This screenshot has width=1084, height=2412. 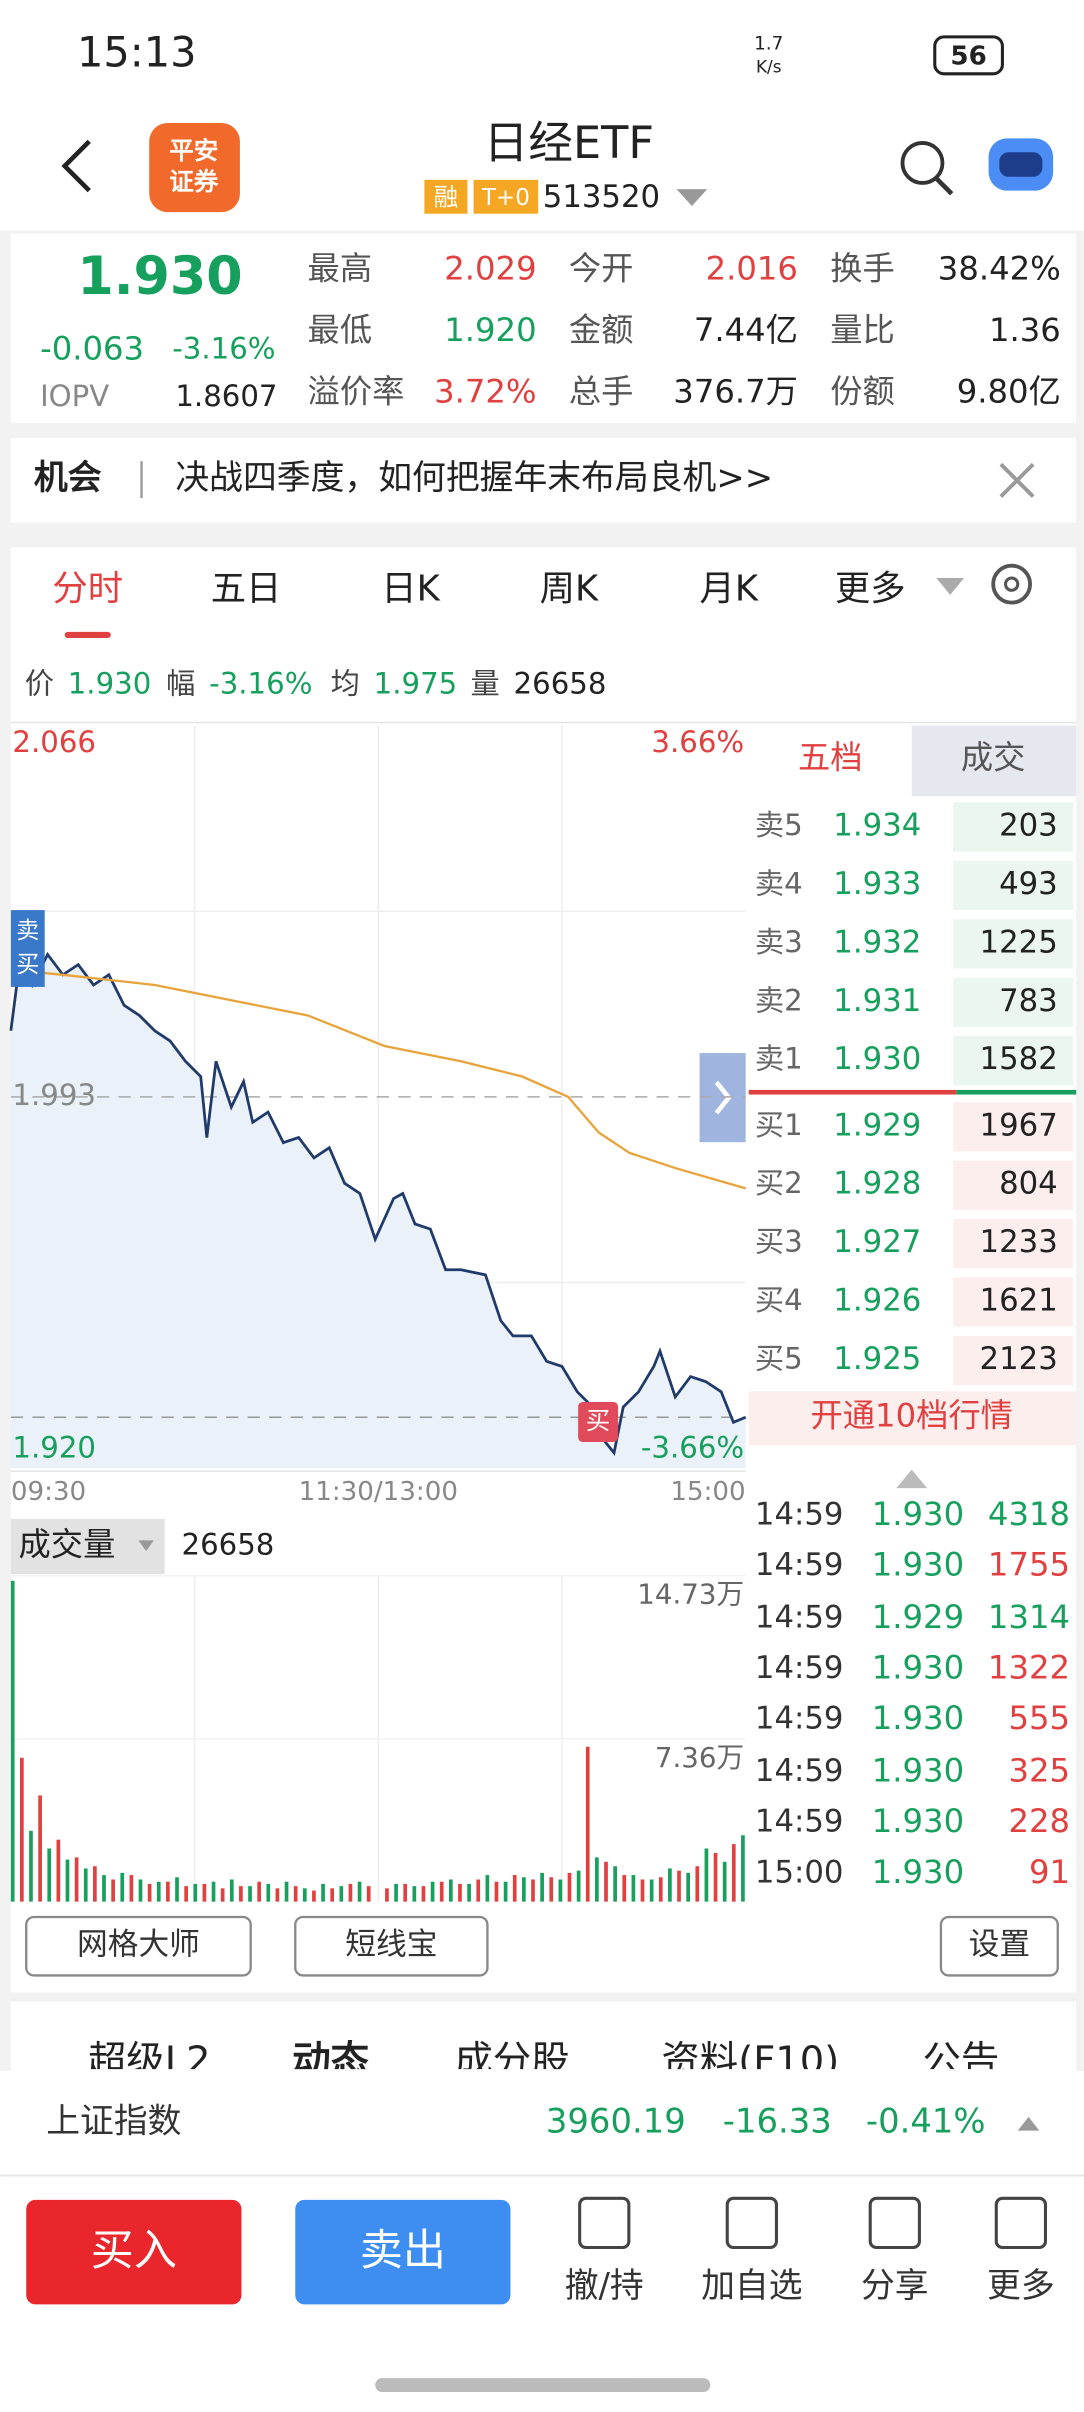 What do you see at coordinates (1029, 1514) in the screenshot?
I see `trade-volume: 4318` at bounding box center [1029, 1514].